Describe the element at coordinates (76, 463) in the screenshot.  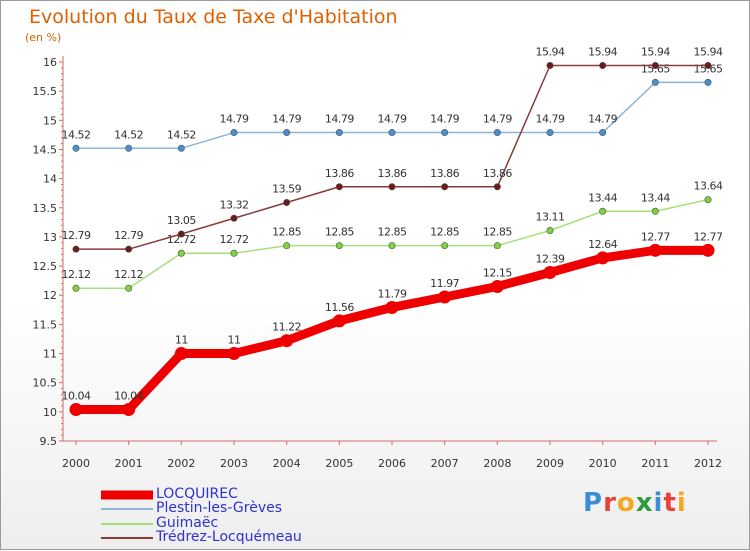
I see `x-tick-label: 2000` at that location.